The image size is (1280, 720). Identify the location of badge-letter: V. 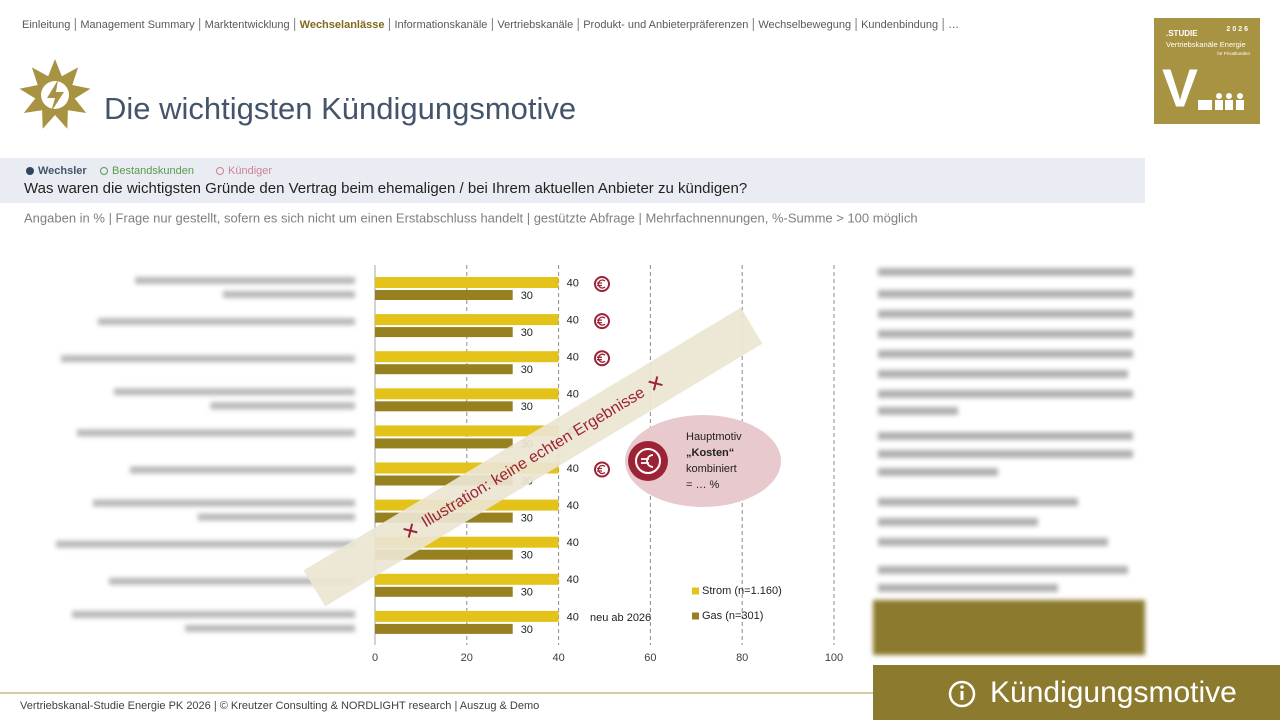
(1180, 88).